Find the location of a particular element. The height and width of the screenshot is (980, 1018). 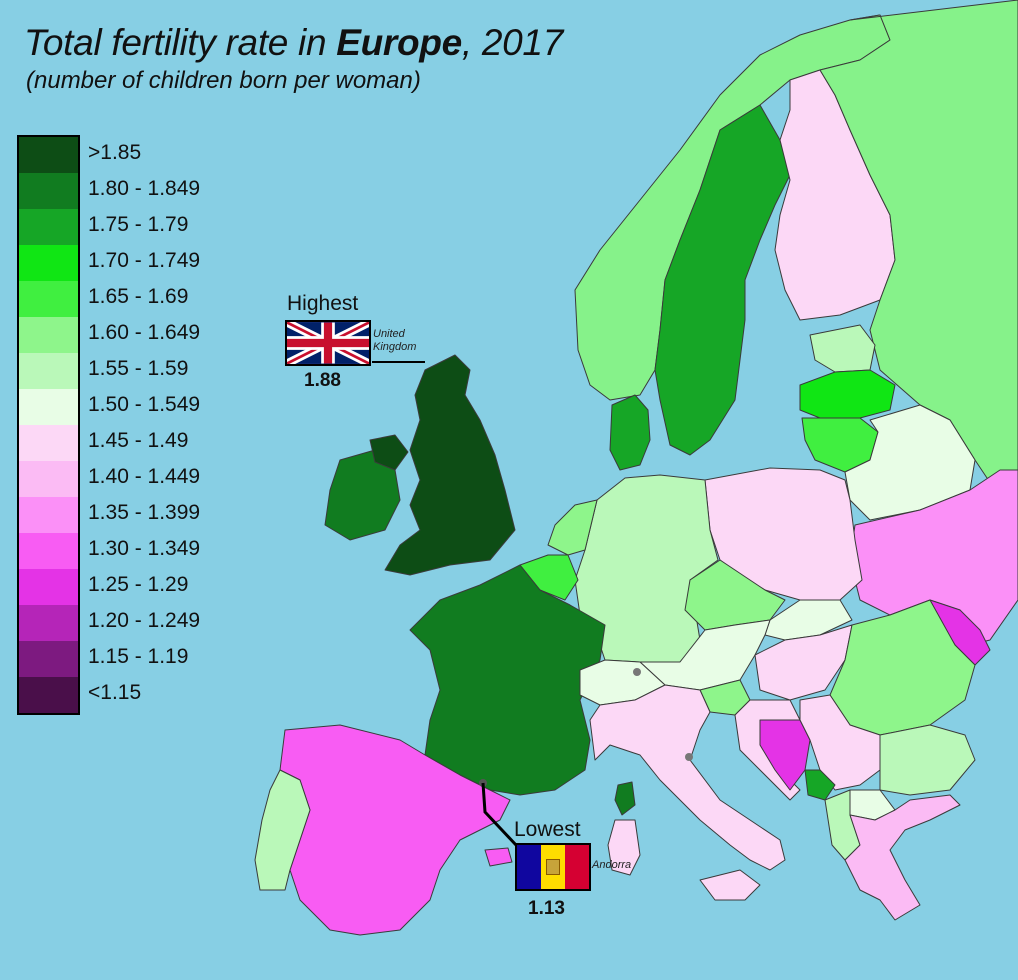

legend-label: 1.40 - 1.449 is located at coordinates (144, 476).